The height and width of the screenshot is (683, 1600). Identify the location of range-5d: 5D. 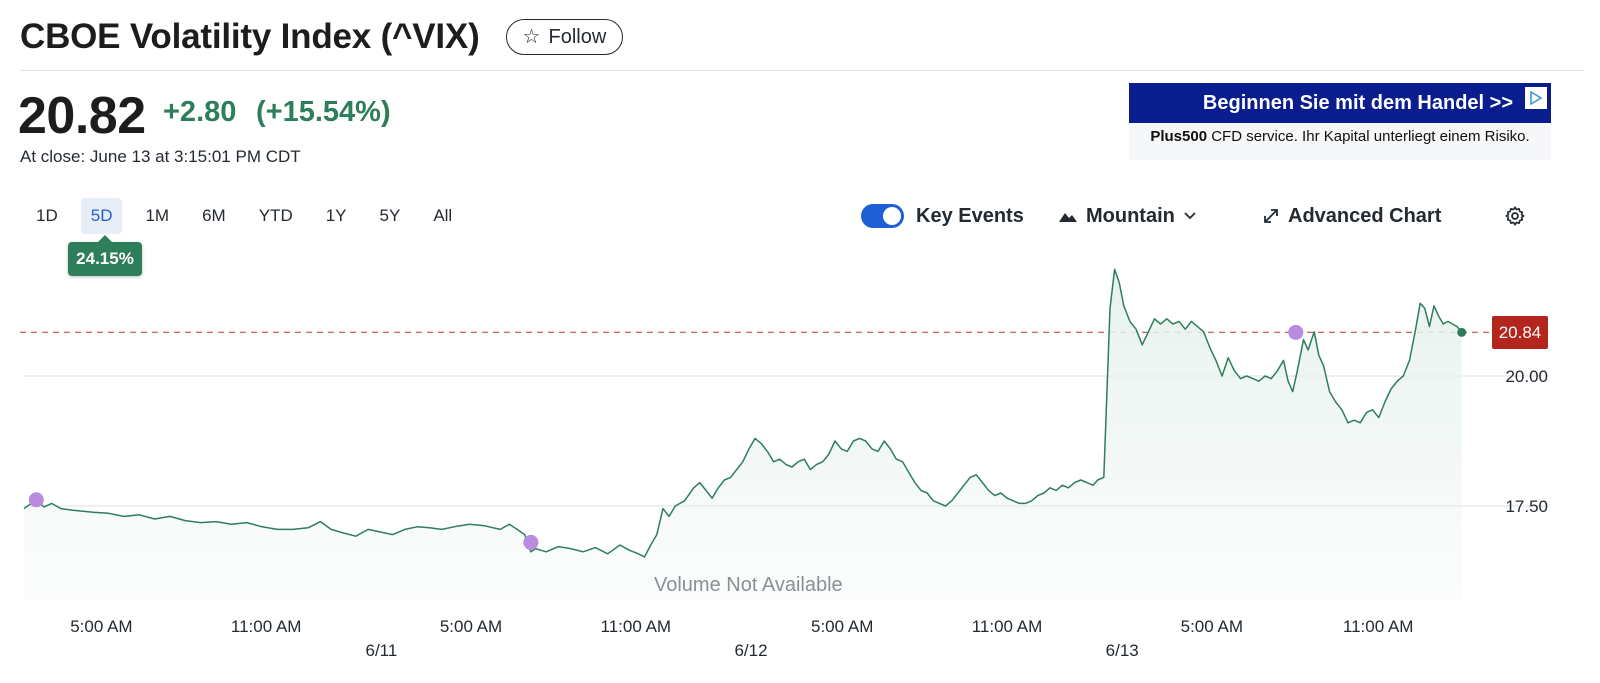
(101, 216).